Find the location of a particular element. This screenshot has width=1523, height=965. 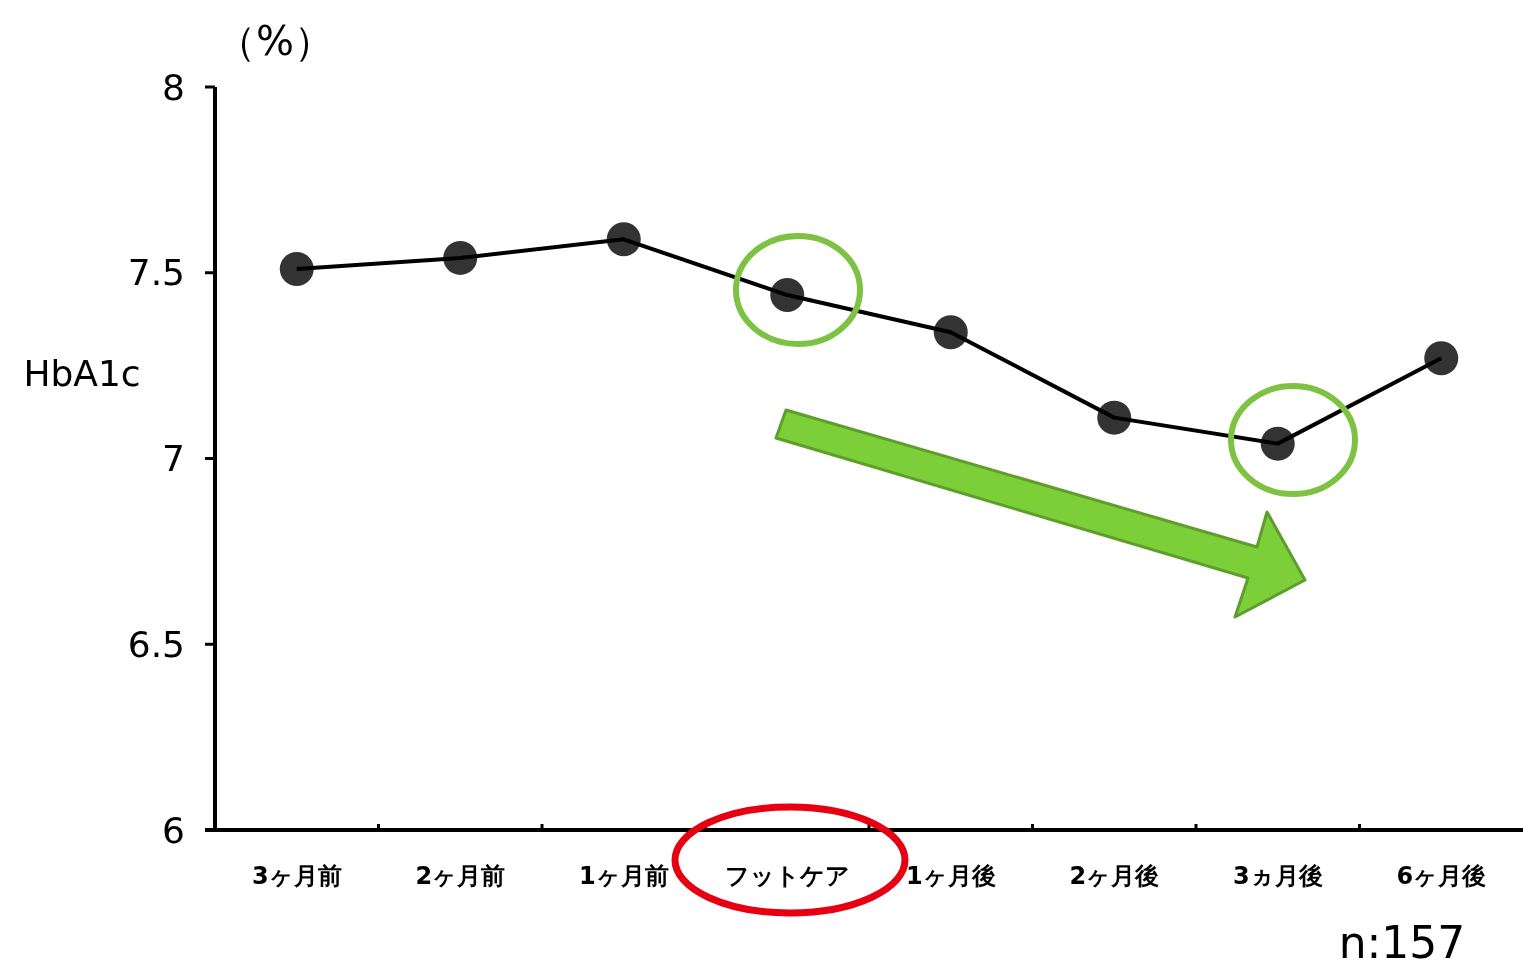

x-tick-label: フットケア is located at coordinates (787, 876).